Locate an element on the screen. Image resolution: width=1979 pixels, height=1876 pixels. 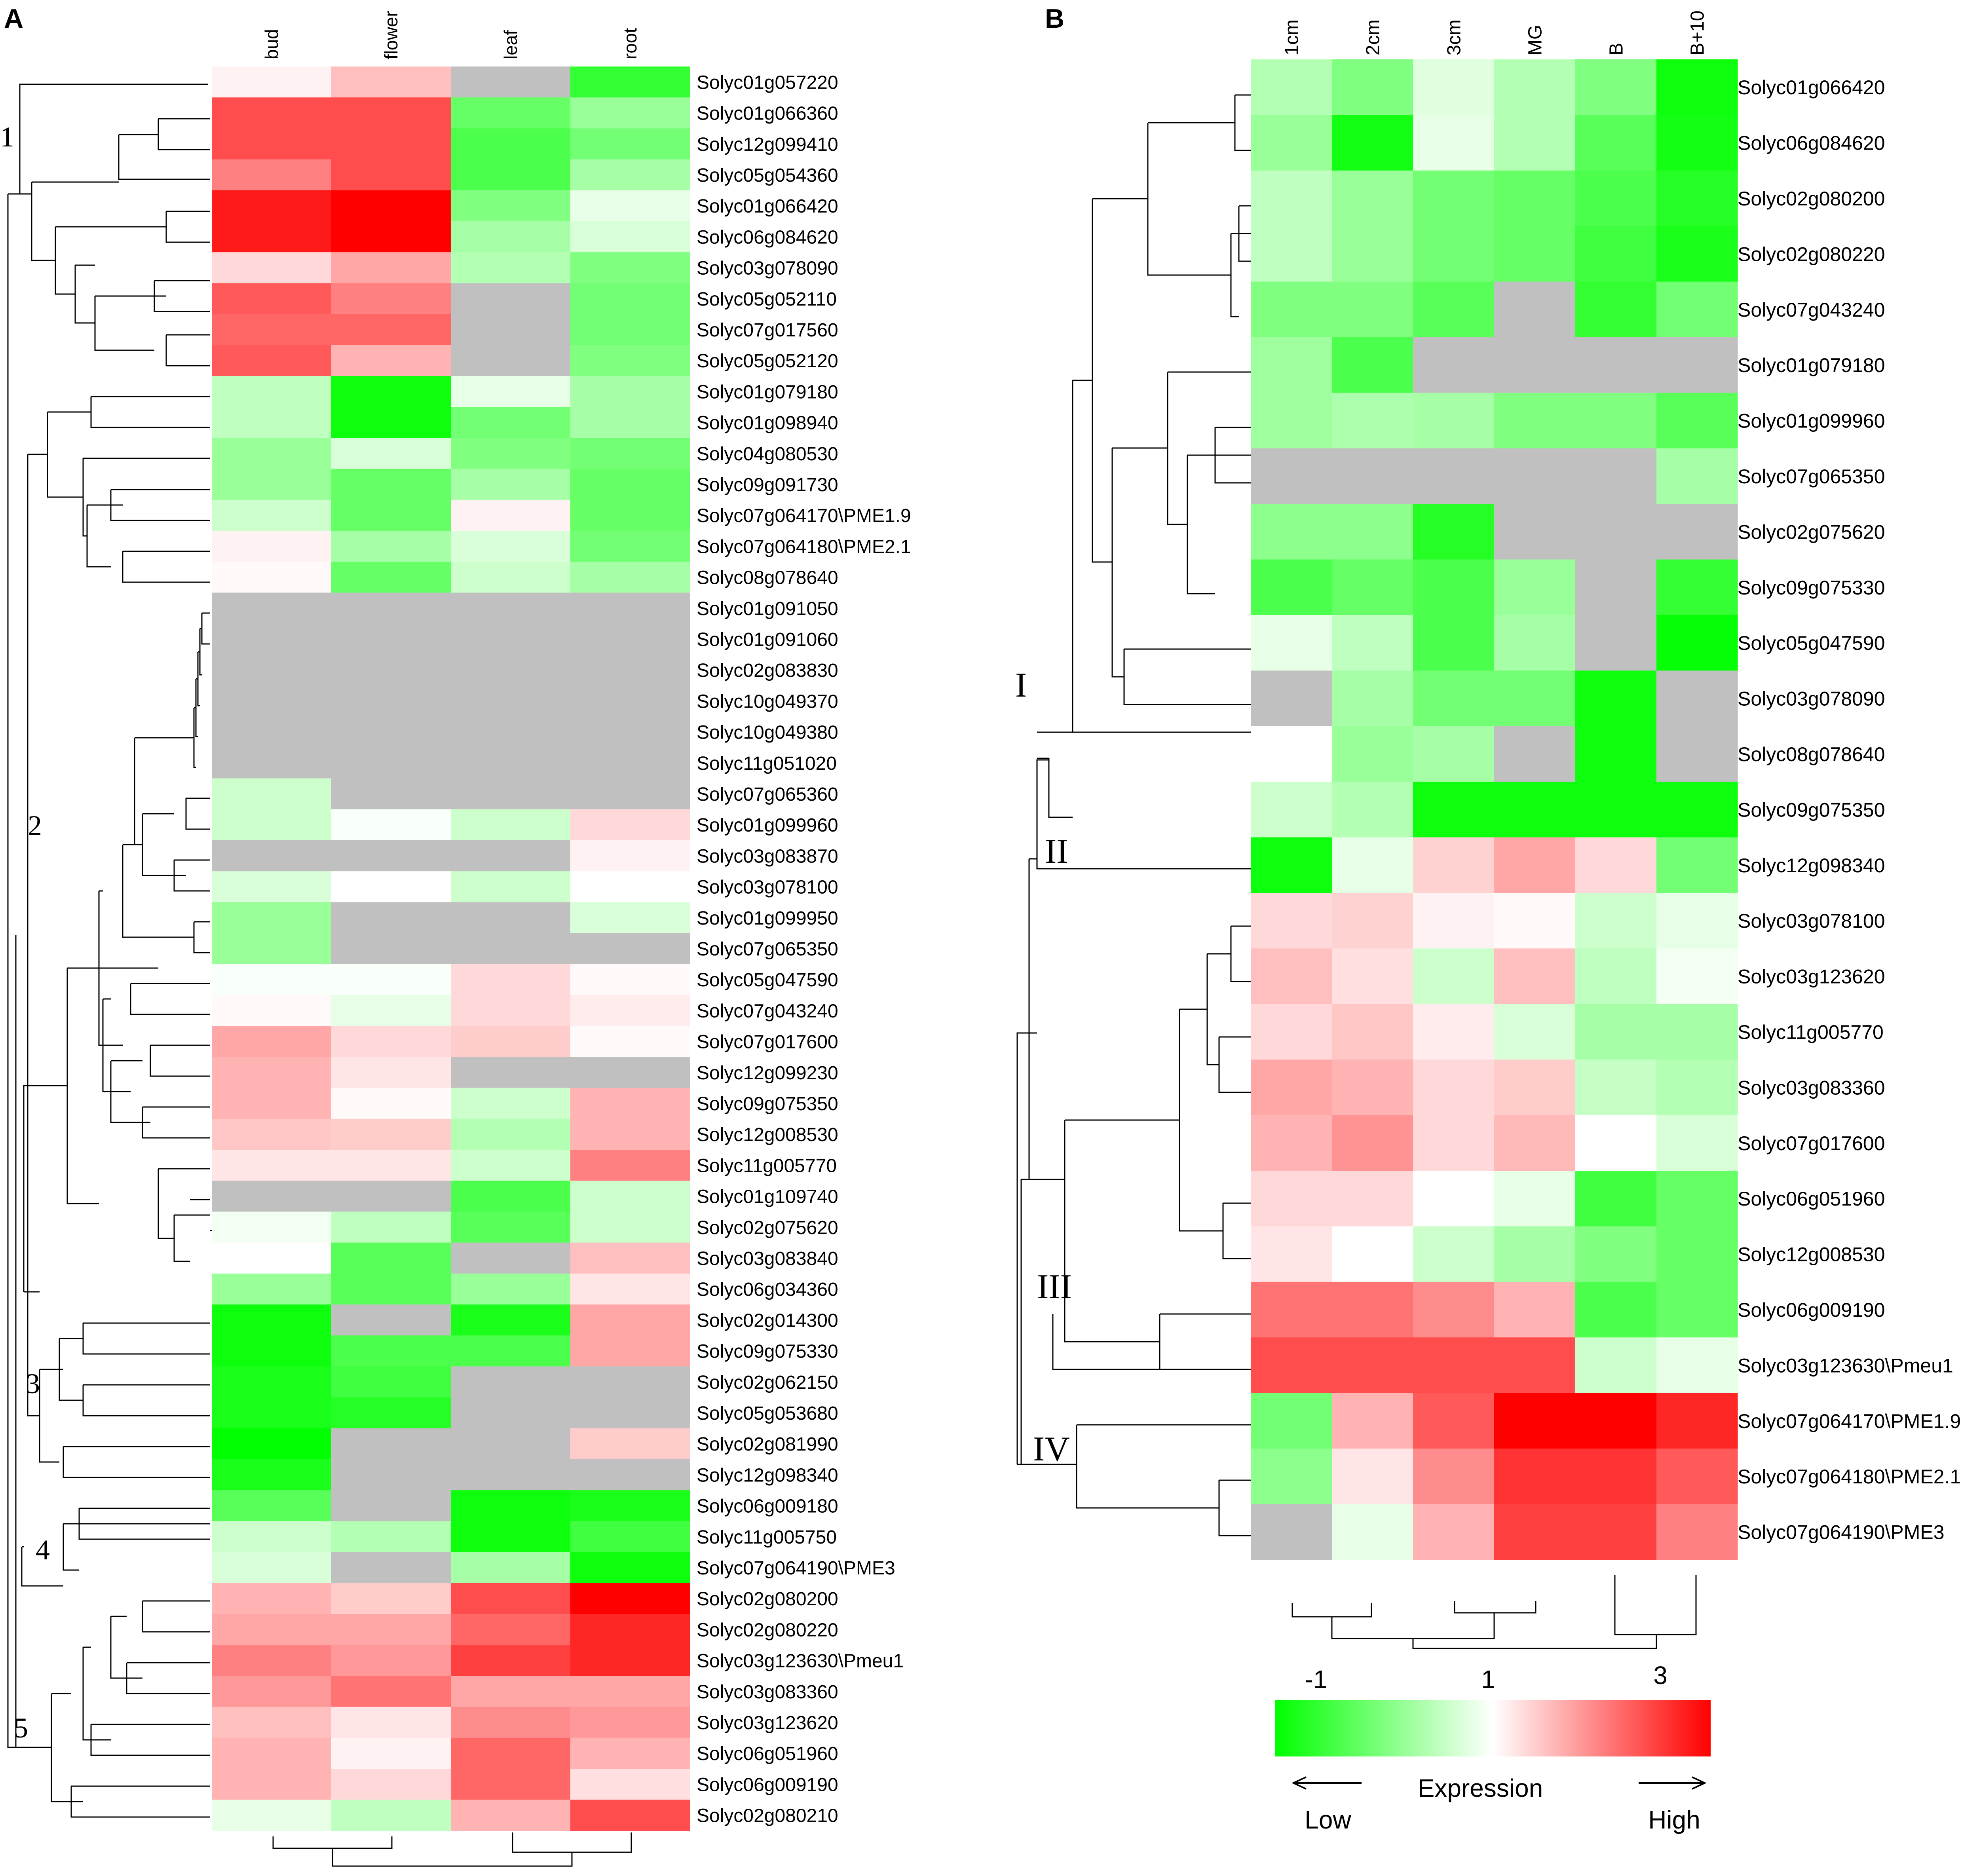
panel-a-dendrogram-columns is located at coordinates (452, 1850).